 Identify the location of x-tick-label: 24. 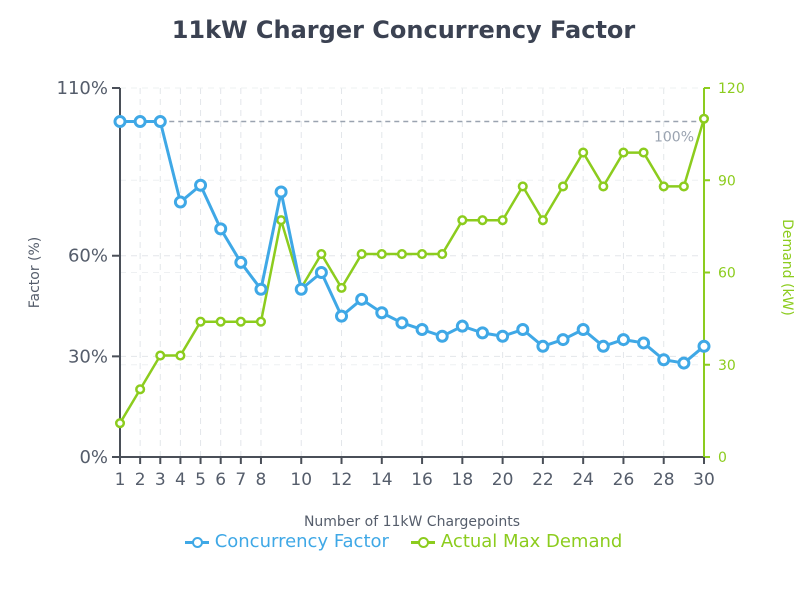
(583, 480).